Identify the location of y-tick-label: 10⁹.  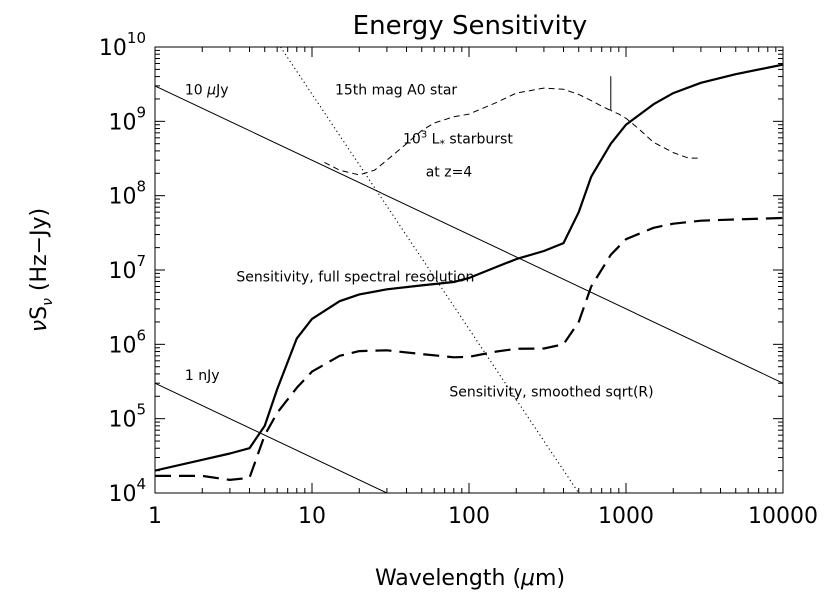
(127, 119).